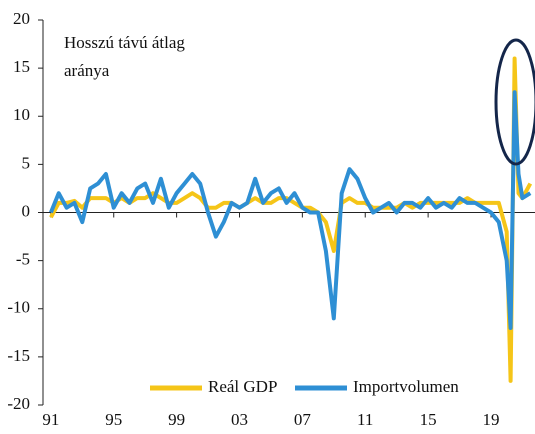  Describe the element at coordinates (50, 419) in the screenshot. I see `x-tick-label: 91` at that location.